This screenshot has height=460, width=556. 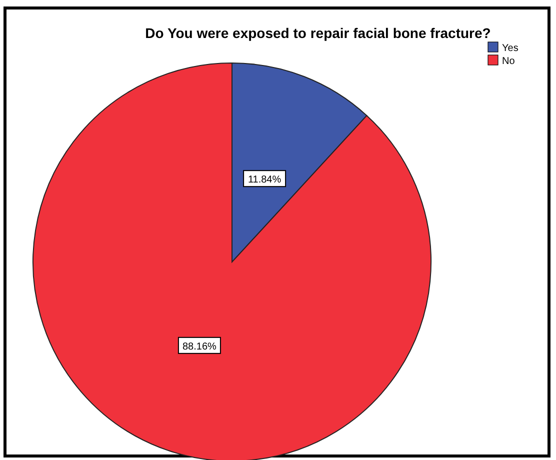 I want to click on data-label: 88.16%, so click(x=199, y=346).